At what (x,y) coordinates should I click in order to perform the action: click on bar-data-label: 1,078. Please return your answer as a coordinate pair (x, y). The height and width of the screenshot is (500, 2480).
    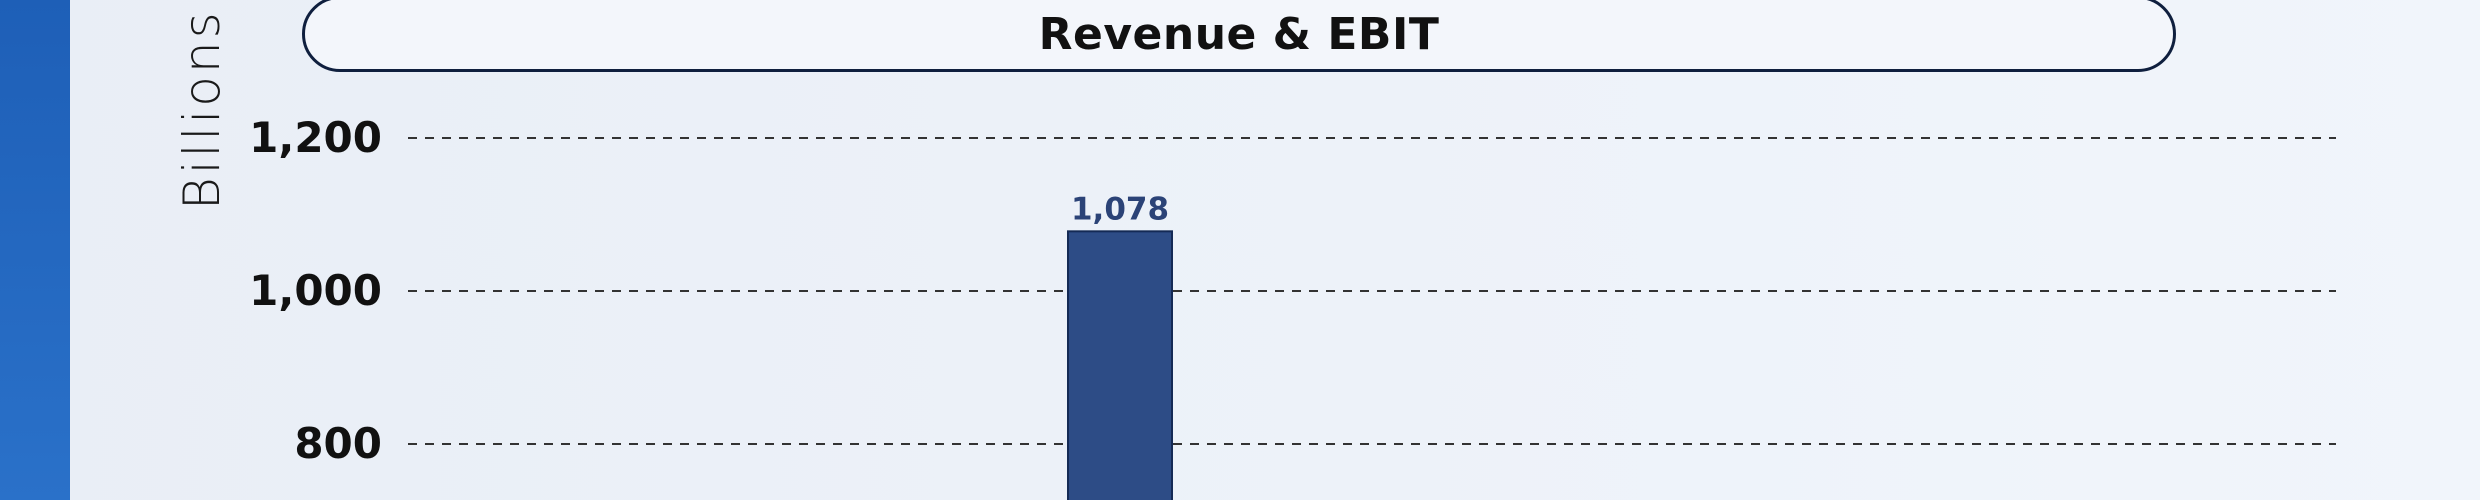
    Looking at the image, I should click on (1120, 209).